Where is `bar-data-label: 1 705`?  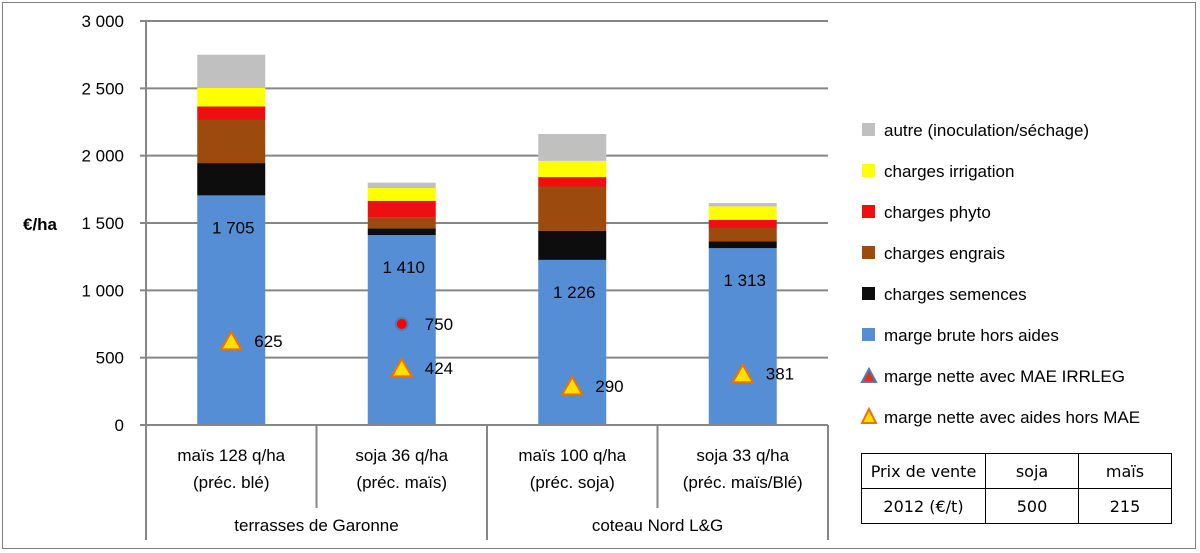 bar-data-label: 1 705 is located at coordinates (233, 227).